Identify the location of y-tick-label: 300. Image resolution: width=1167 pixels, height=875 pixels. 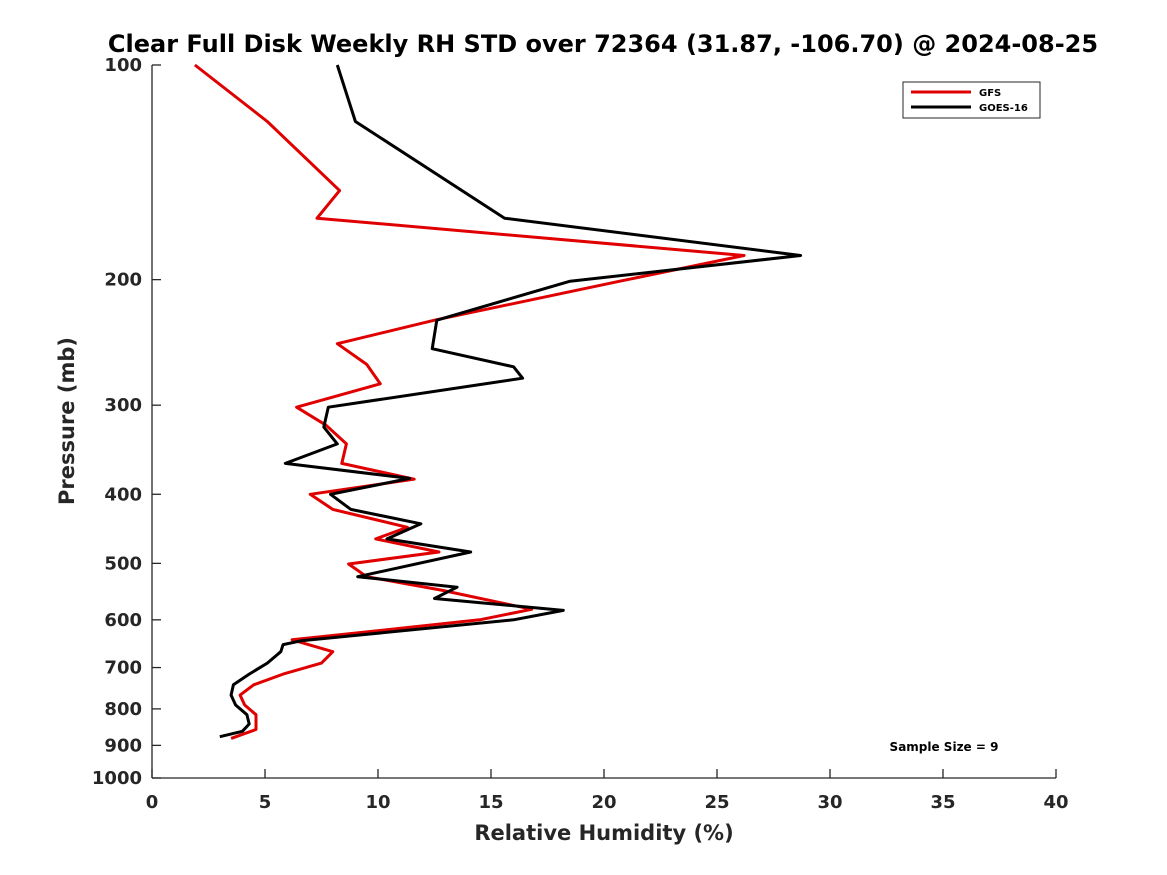
(123, 405).